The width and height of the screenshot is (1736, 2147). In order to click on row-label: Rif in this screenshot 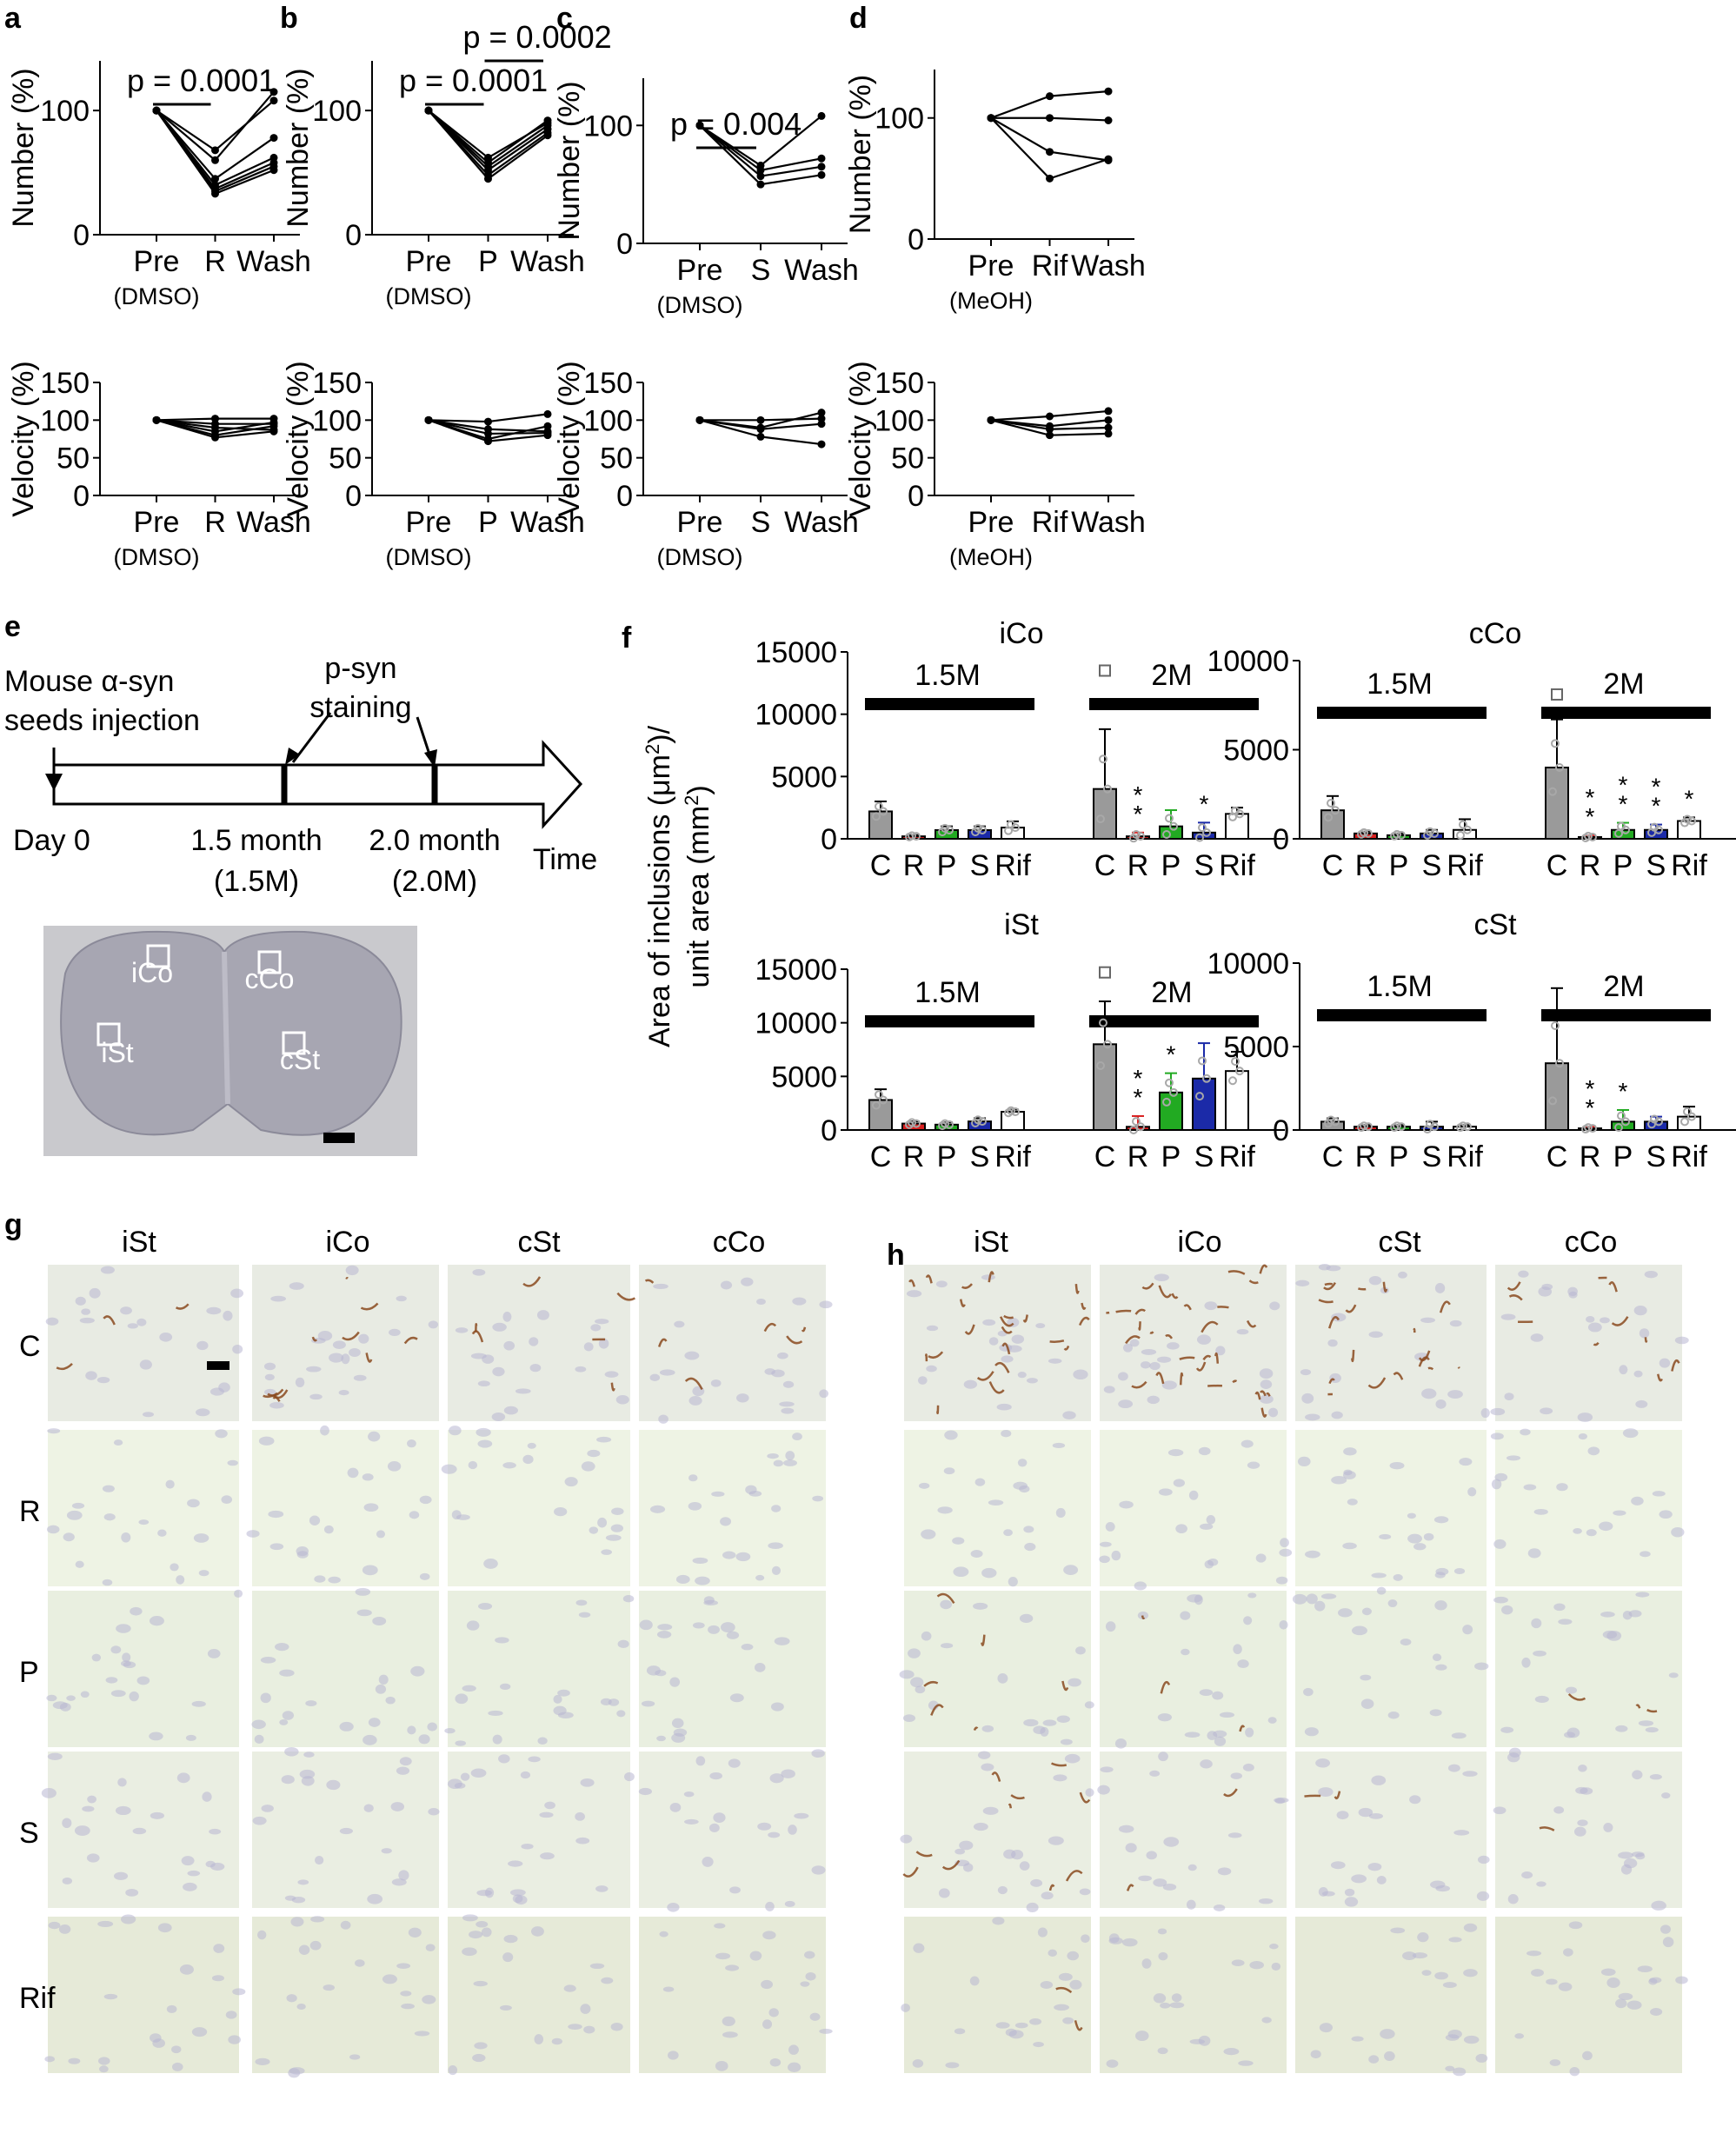, I will do `click(37, 1998)`.